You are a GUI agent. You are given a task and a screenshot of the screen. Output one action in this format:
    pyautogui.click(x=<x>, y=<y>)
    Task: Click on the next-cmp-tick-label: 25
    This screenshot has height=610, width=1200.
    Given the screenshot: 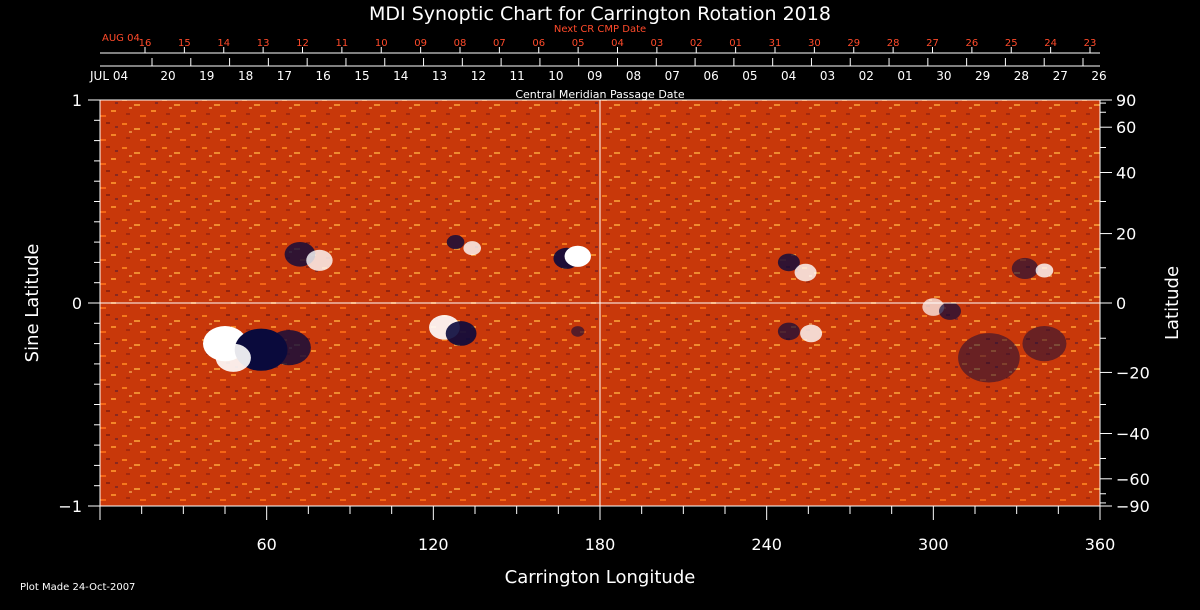 What is the action you would take?
    pyautogui.click(x=1011, y=43)
    